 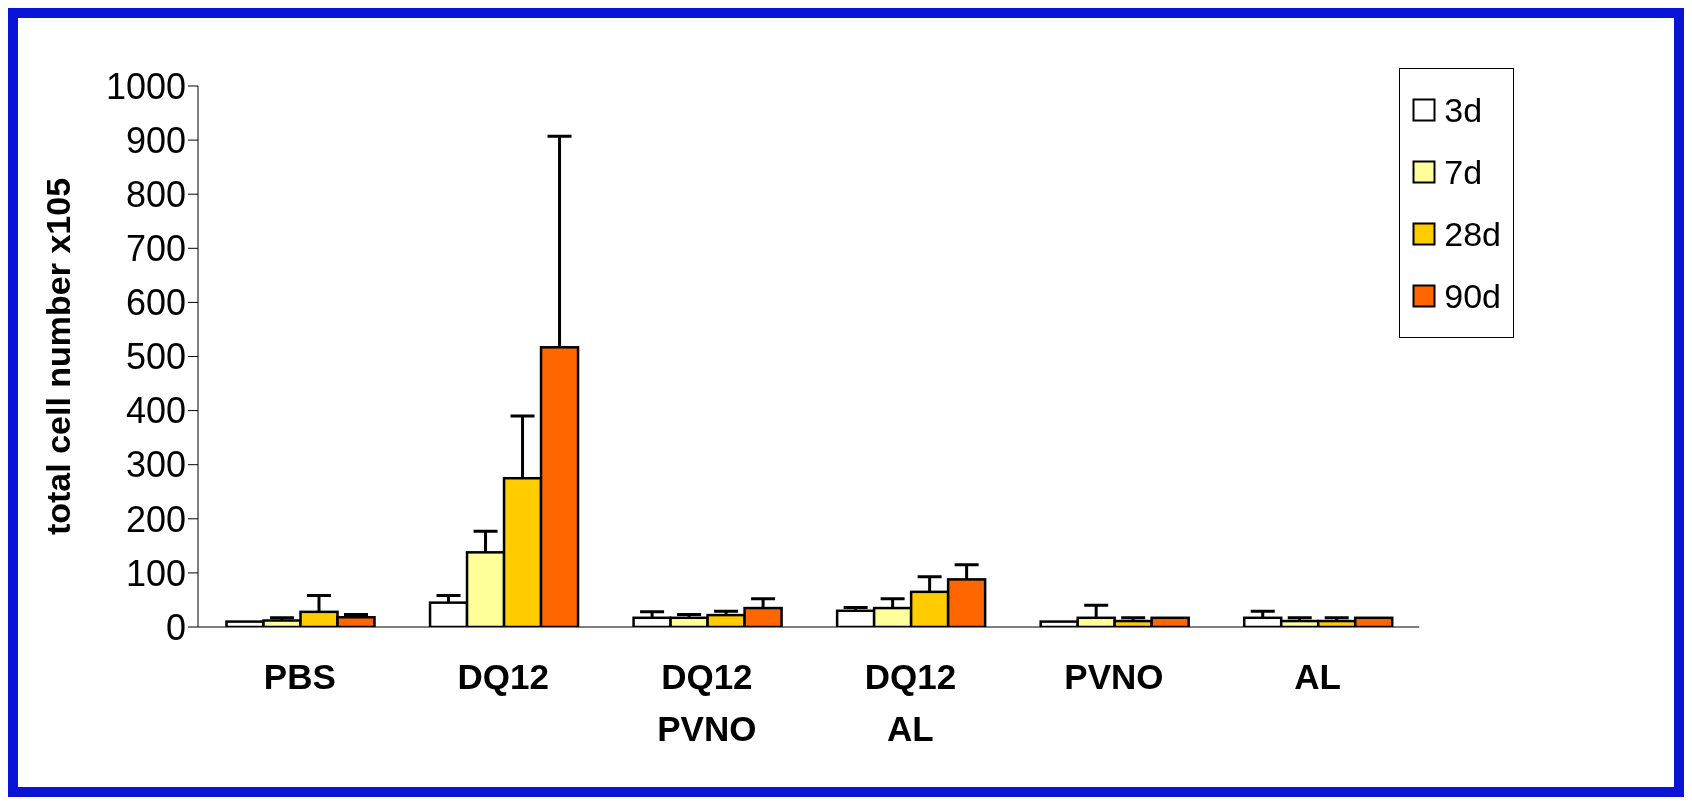 I want to click on x-tick-label: DQ12 PVNO, so click(x=707, y=702).